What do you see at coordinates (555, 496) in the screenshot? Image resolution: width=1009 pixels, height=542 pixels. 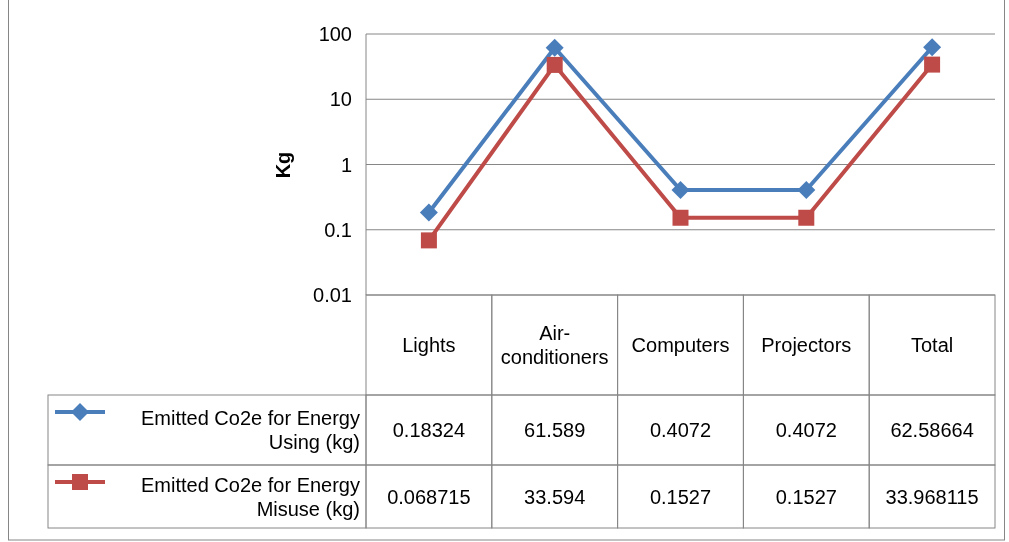 I see `data-label: 33.594` at bounding box center [555, 496].